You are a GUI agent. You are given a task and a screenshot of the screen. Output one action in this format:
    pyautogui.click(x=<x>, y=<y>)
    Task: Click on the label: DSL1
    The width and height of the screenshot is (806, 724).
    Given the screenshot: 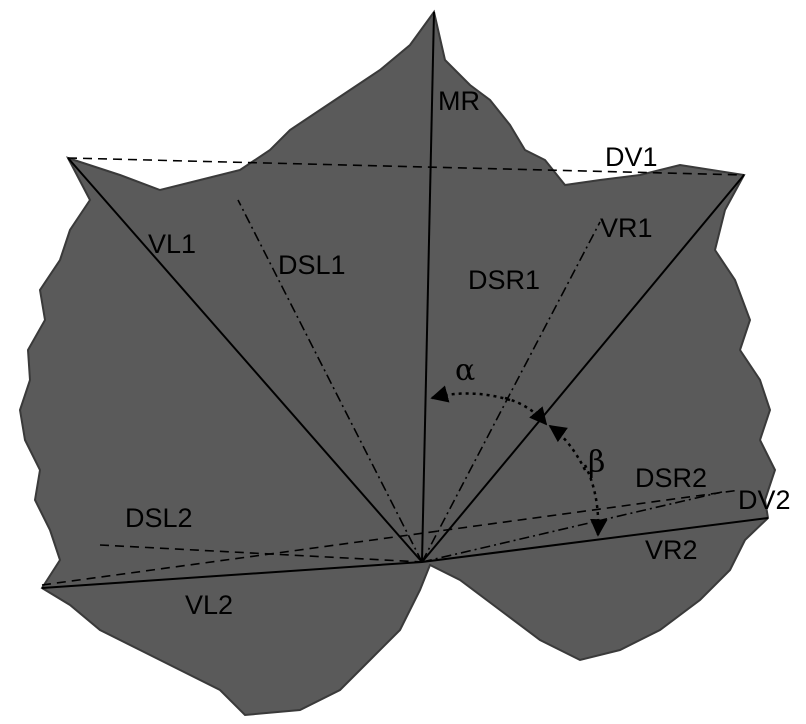 What is the action you would take?
    pyautogui.click(x=312, y=265)
    